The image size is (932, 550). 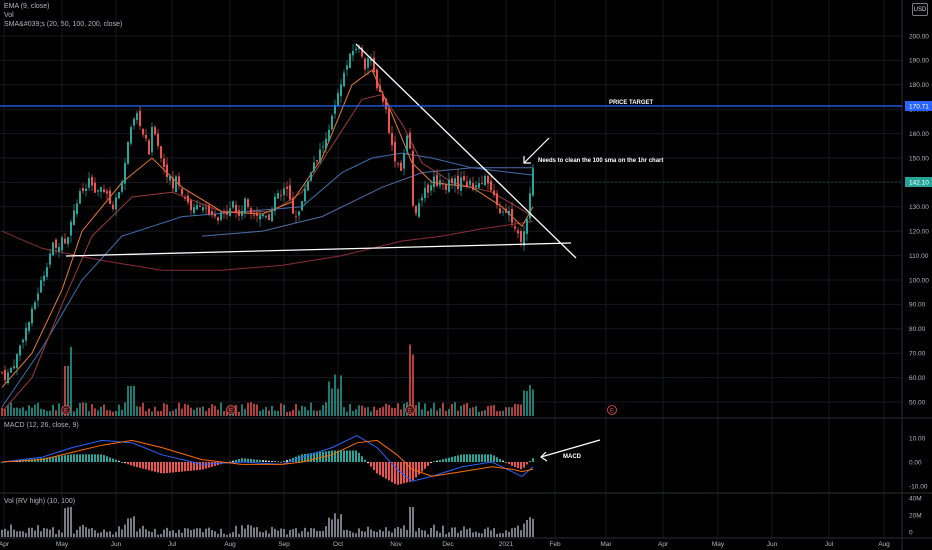 I want to click on vol-legend: Vol, so click(x=9, y=15).